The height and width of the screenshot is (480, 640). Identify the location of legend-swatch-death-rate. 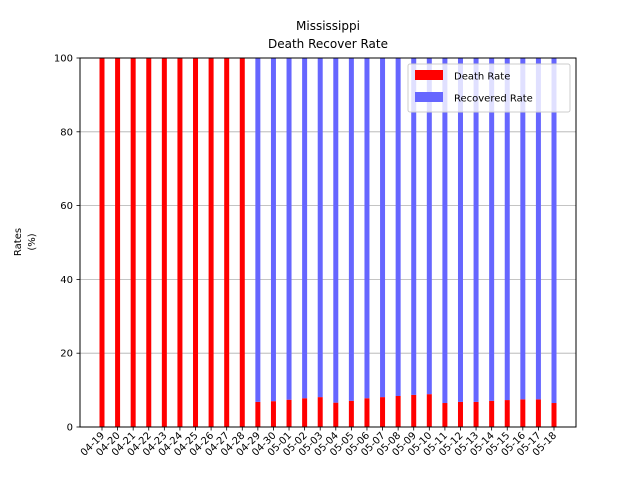
(429, 75).